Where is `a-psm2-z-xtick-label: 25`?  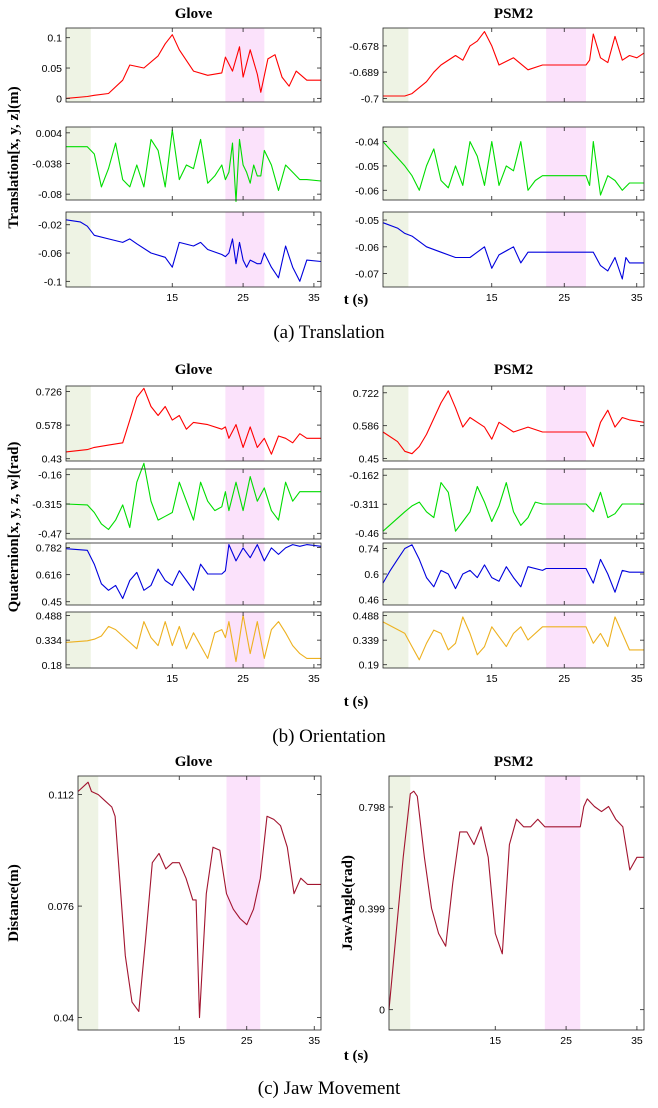 a-psm2-z-xtick-label: 25 is located at coordinates (564, 298).